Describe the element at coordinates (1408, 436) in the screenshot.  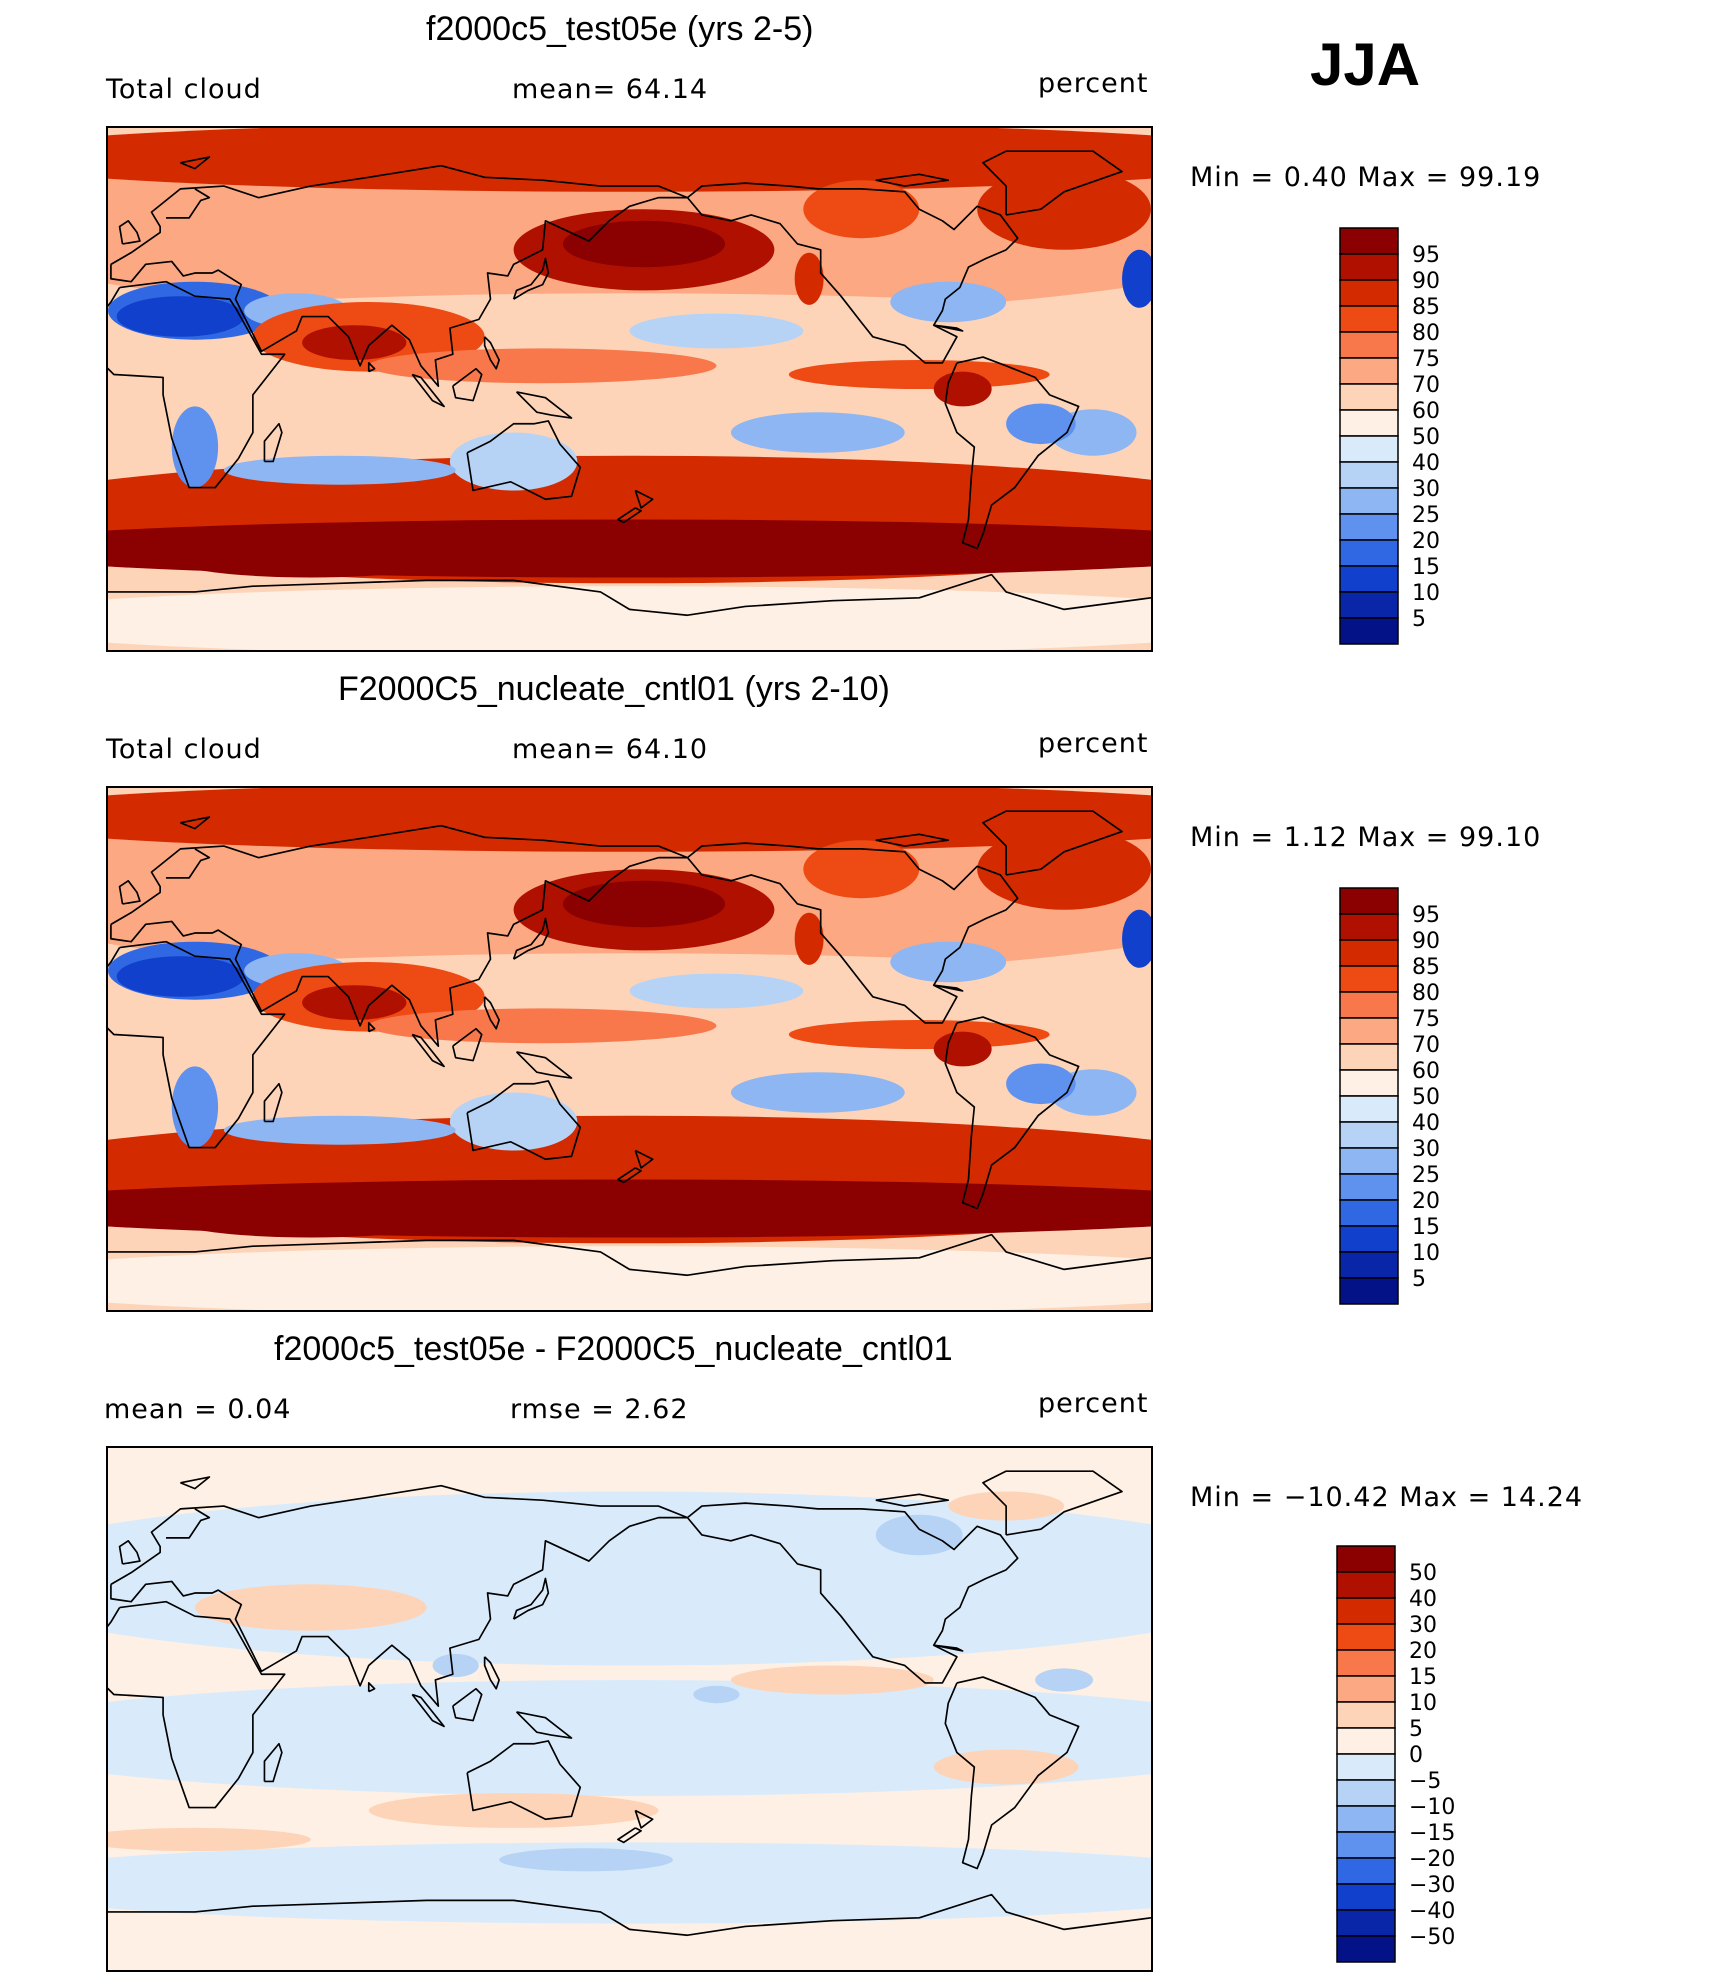
I see `panel-1-colorbar: 95 90 85 80 75 70 60 50 40 30 25 20 15 10 5` at that location.